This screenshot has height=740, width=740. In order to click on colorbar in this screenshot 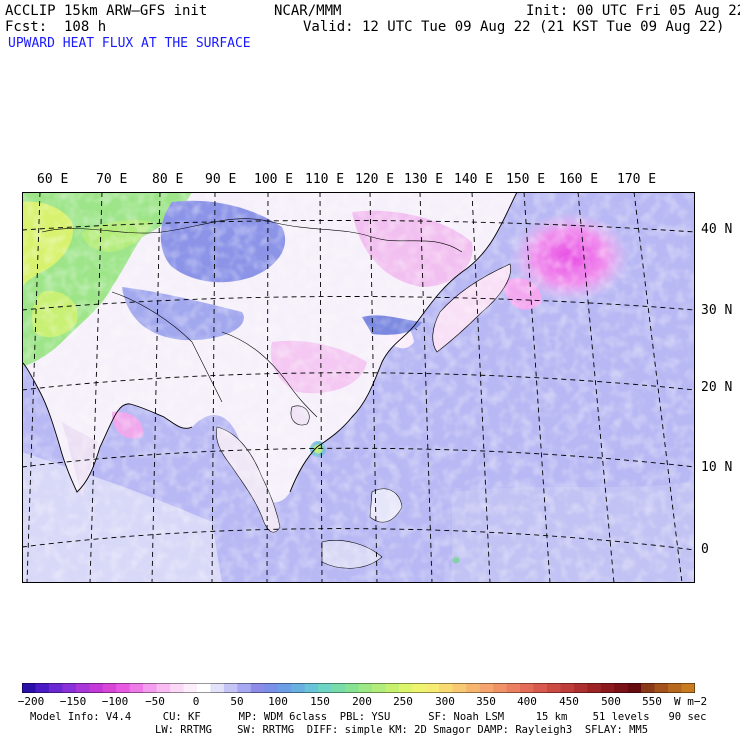, I will do `click(358, 688)`.